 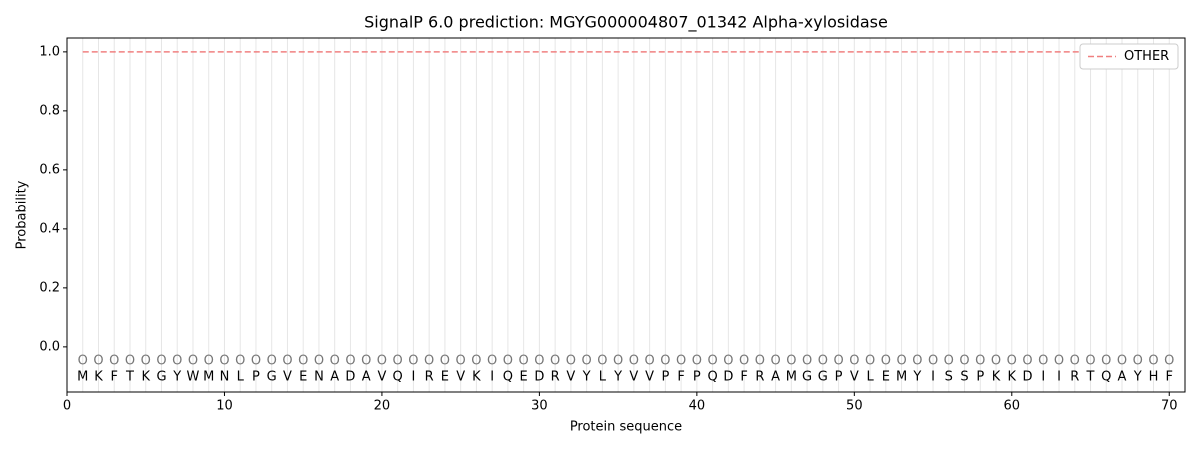 What do you see at coordinates (129, 377) in the screenshot?
I see `residue: T` at bounding box center [129, 377].